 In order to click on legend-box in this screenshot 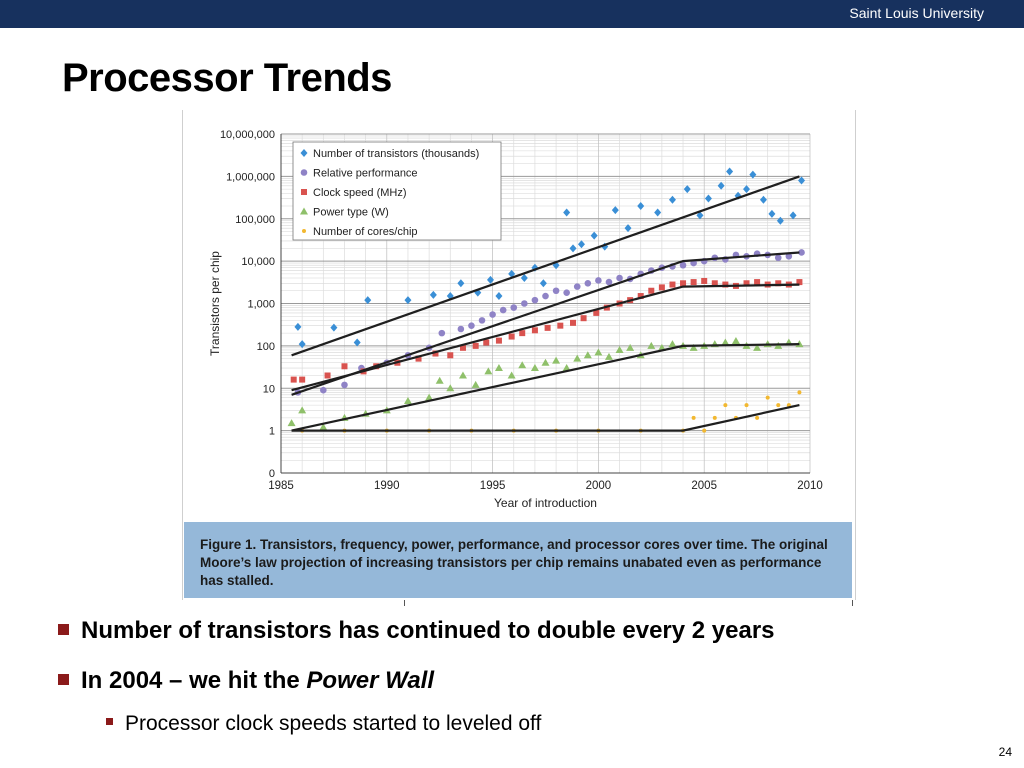, I will do `click(397, 191)`.